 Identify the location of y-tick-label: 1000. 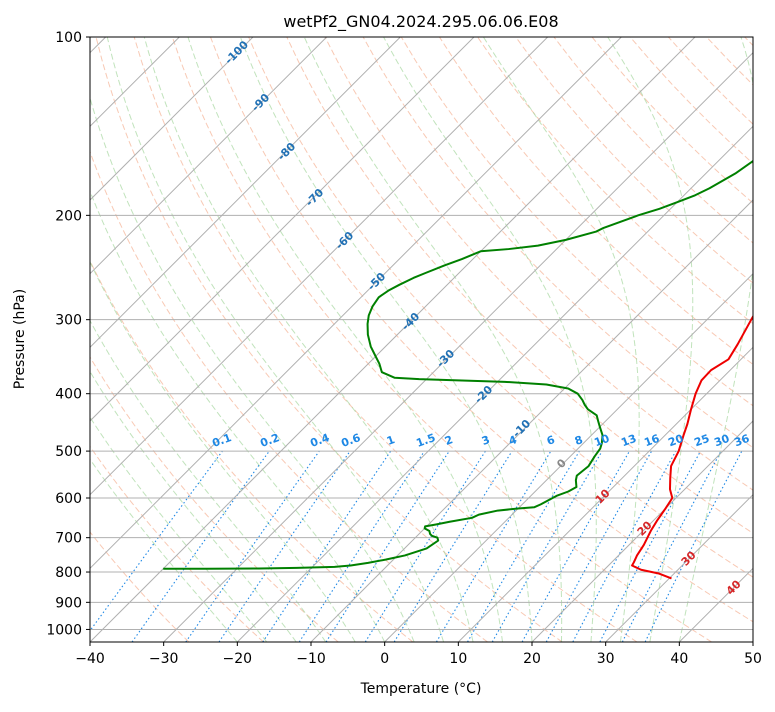
(64, 630).